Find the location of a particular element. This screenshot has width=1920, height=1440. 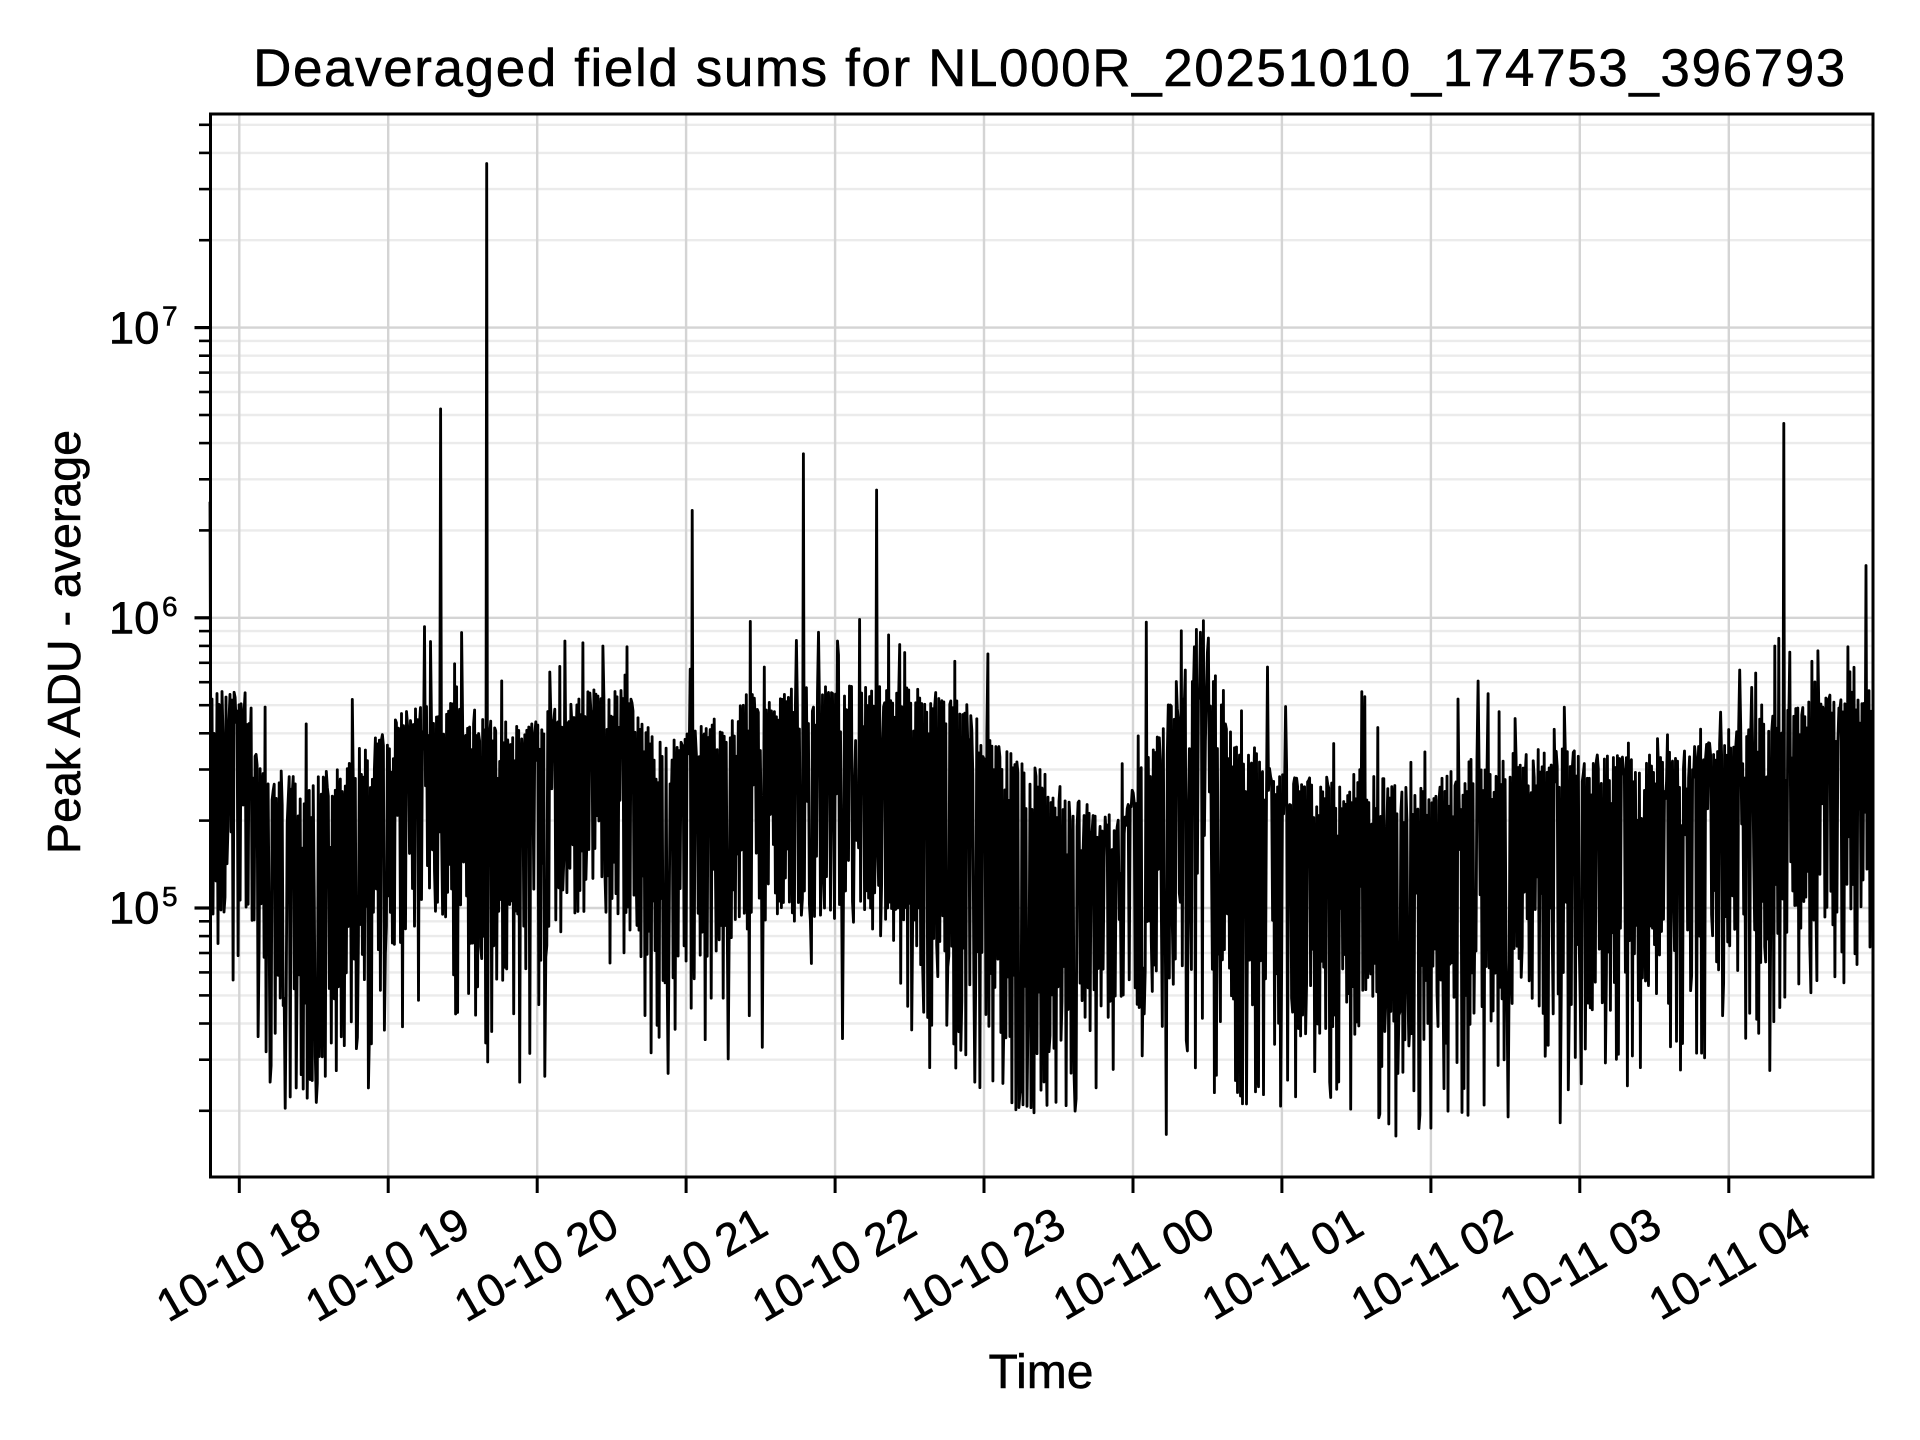

svg-text: Peak ADU - average is located at coordinates (64, 642).